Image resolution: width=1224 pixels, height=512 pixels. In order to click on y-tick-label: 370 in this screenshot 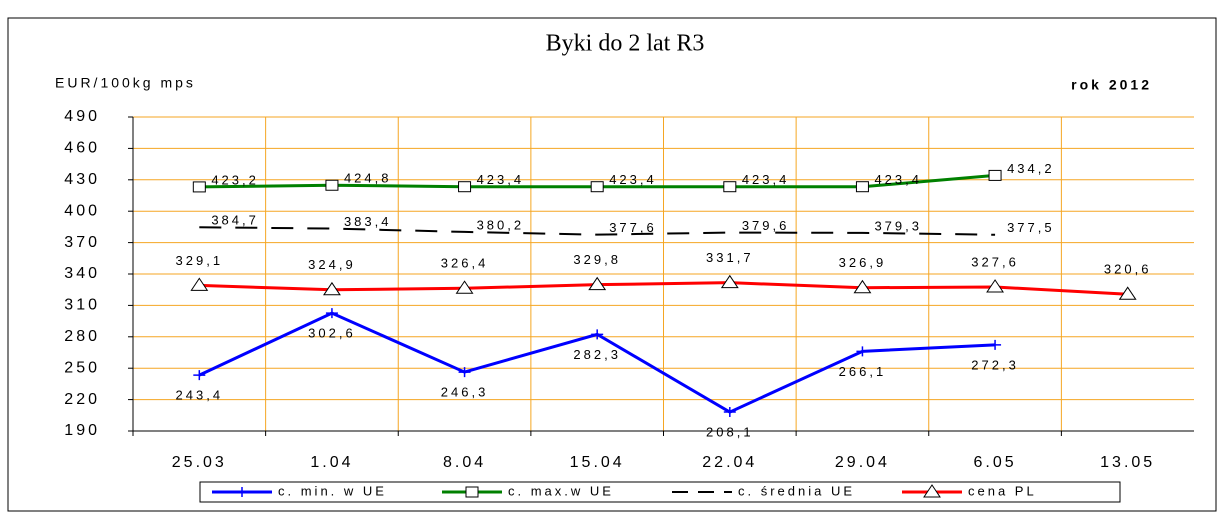, I will do `click(82, 242)`.